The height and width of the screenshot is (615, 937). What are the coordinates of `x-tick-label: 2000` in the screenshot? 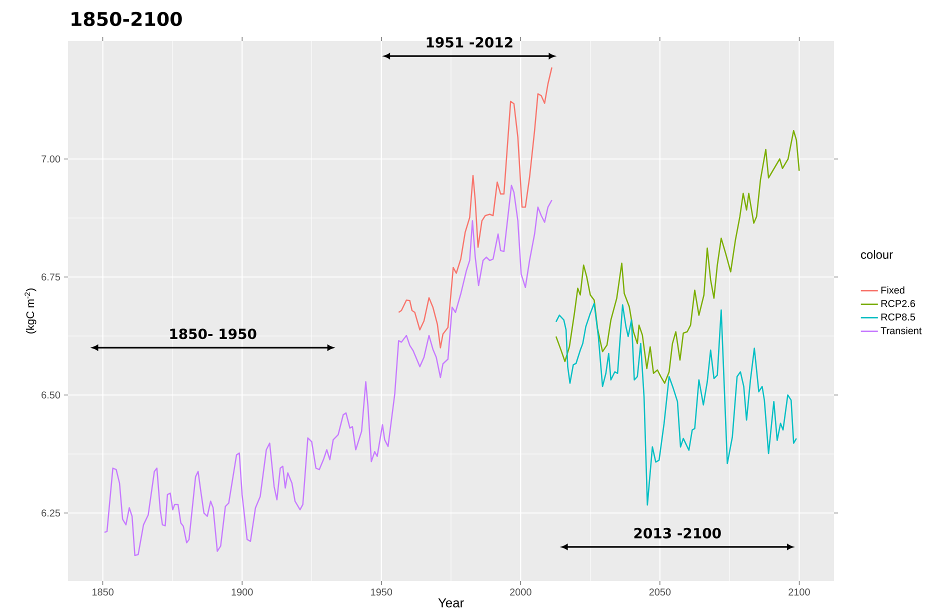 It's located at (521, 592).